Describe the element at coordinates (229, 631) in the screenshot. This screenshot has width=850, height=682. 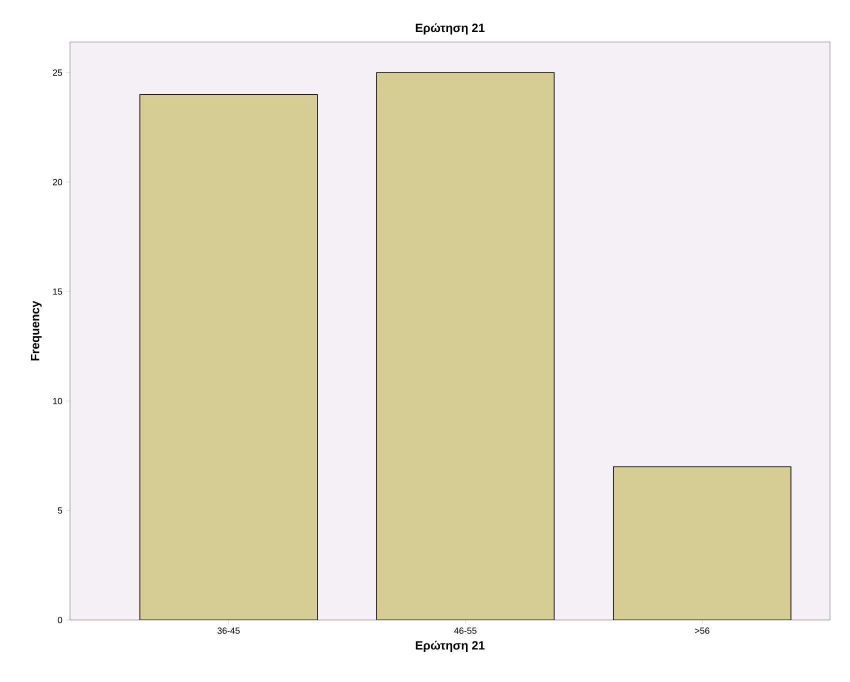
I see `x-tick-label: 36-45` at that location.